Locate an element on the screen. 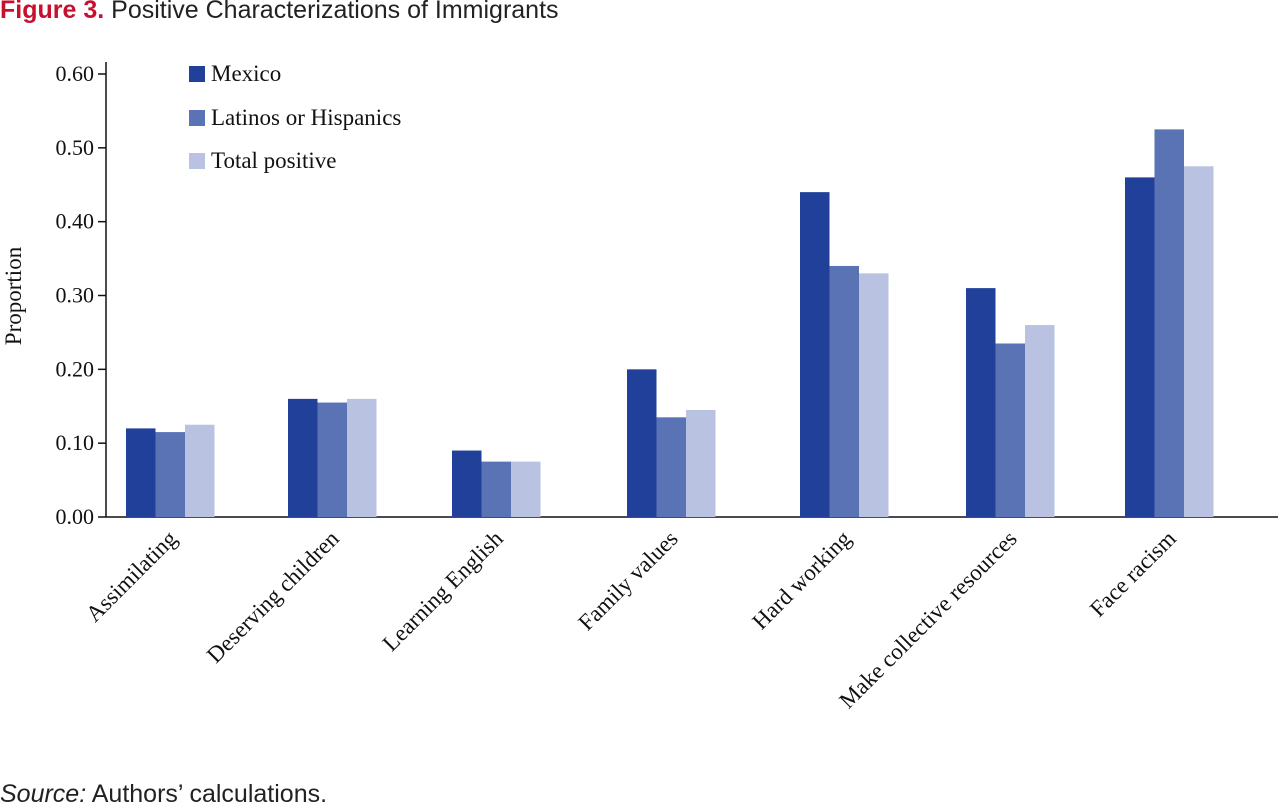 This screenshot has height=809, width=1280. legend-label: Mexico is located at coordinates (246, 73).